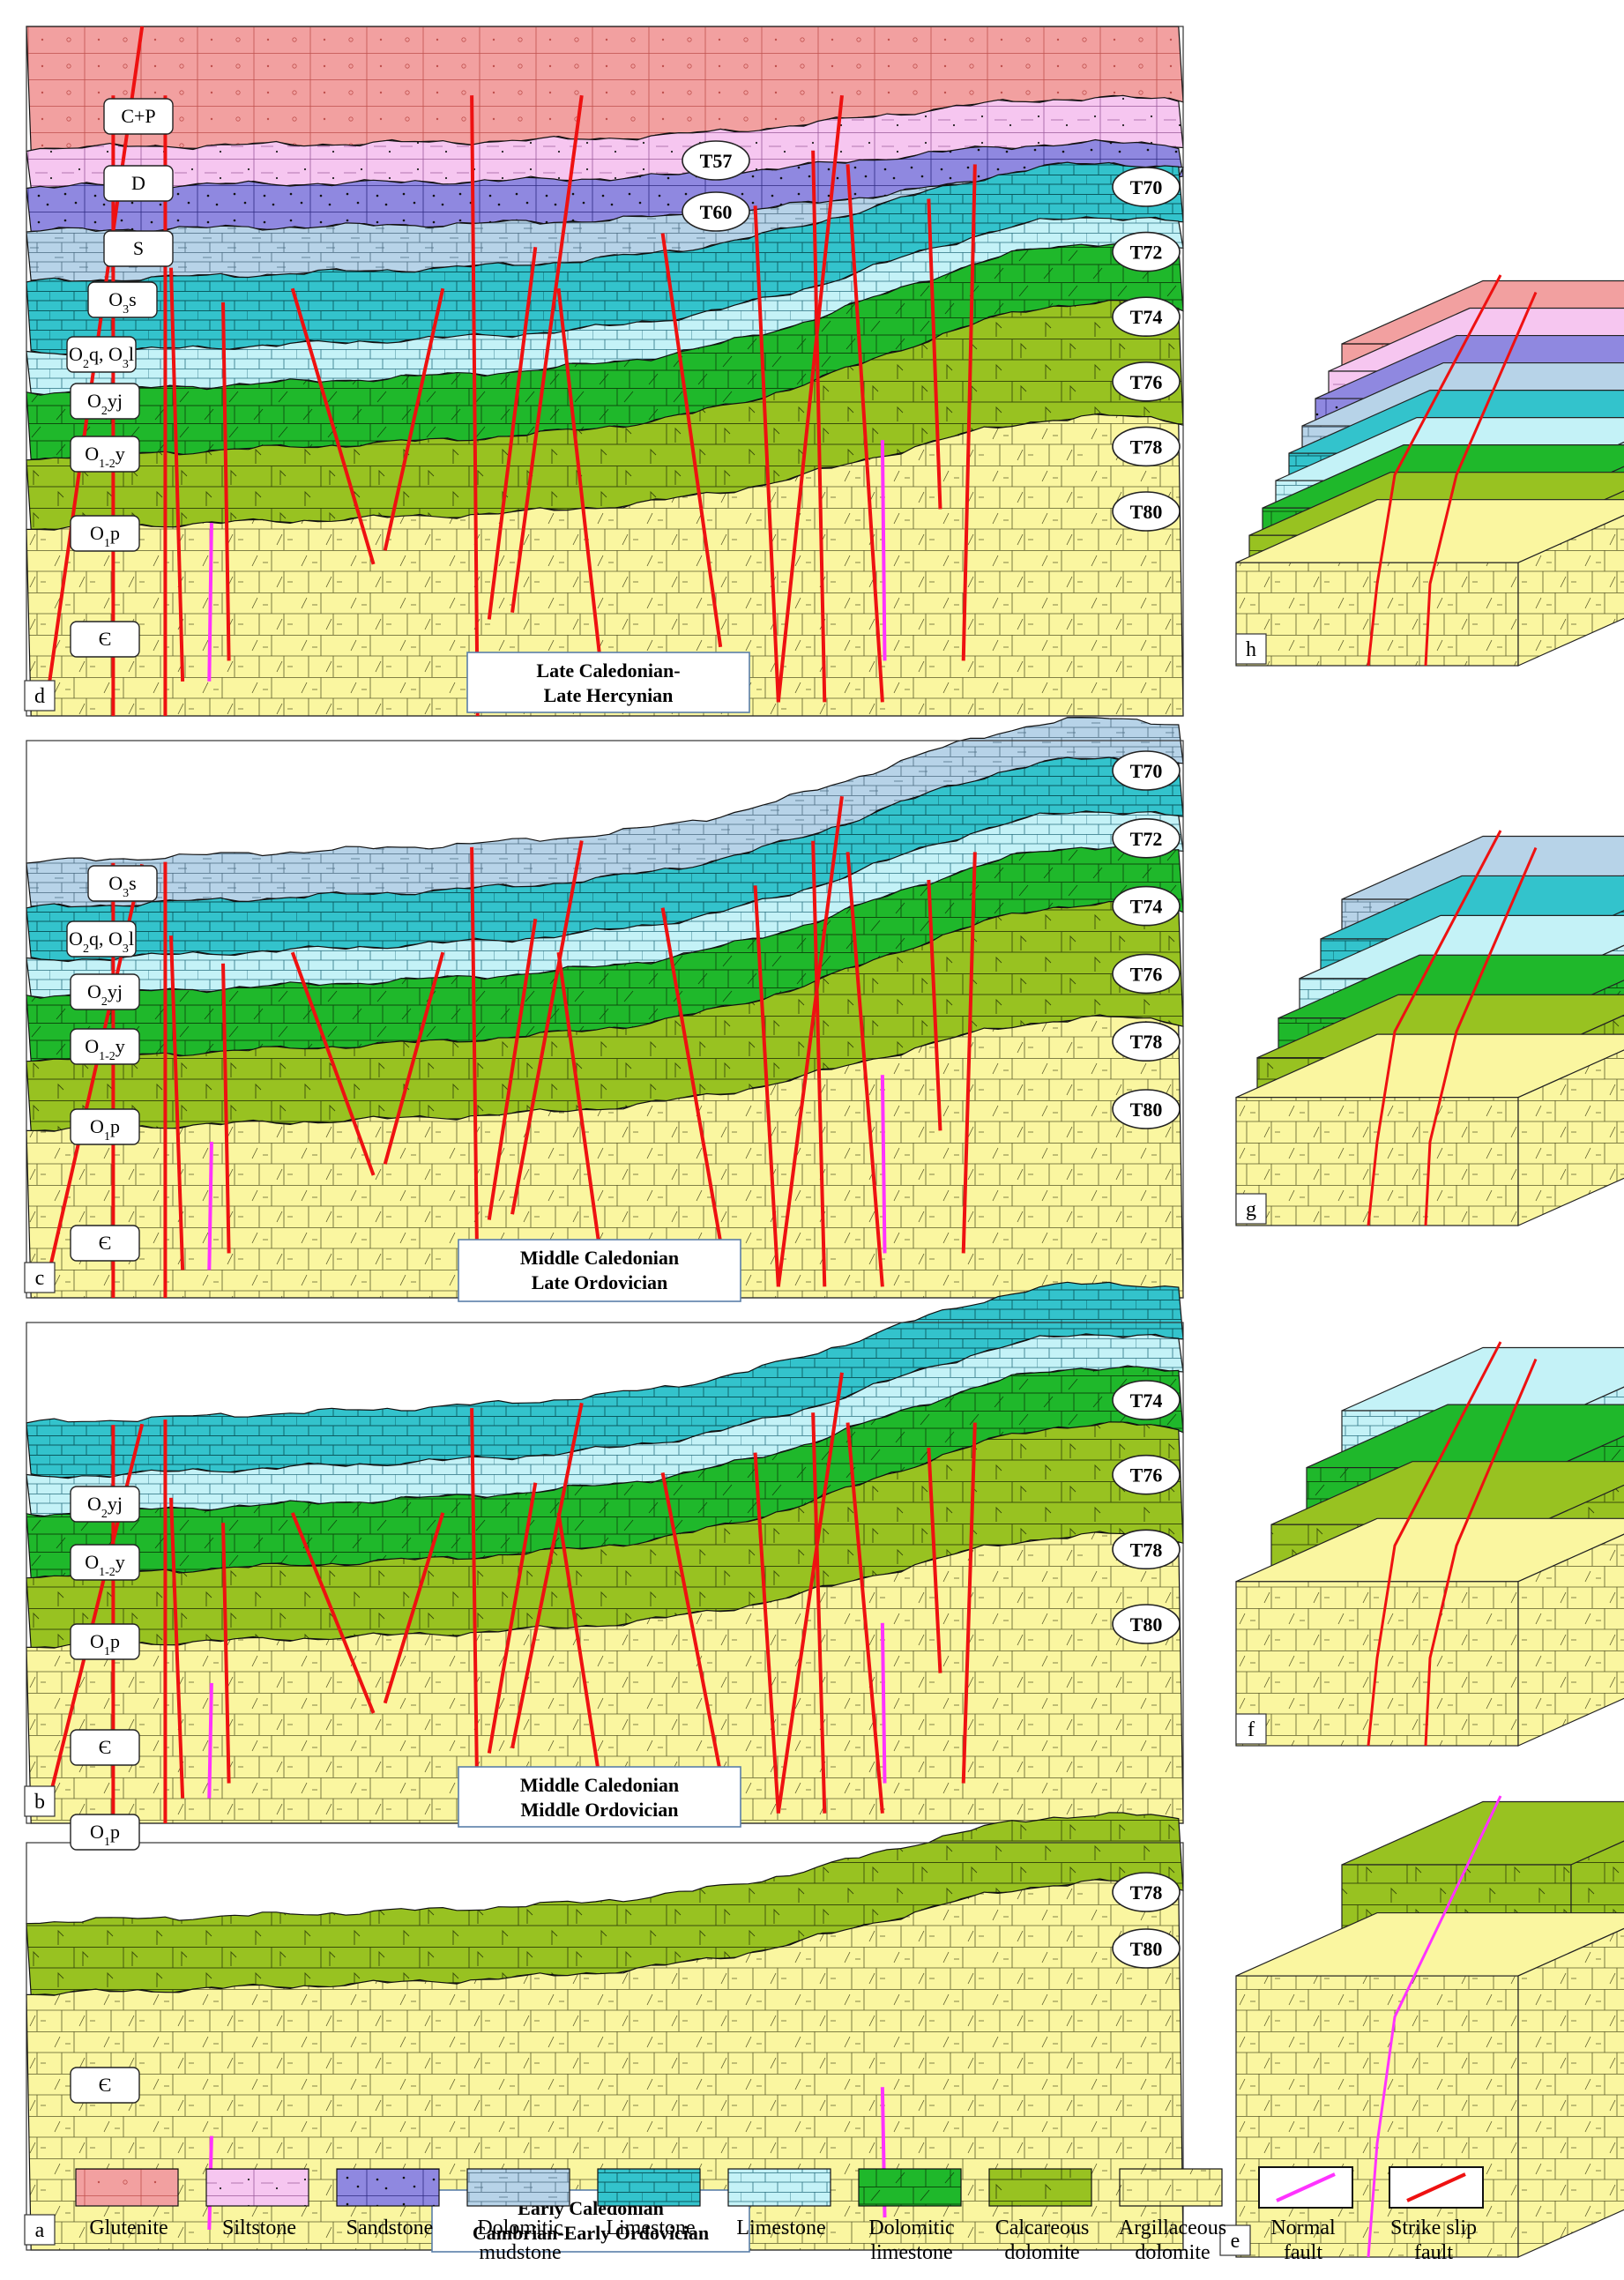  Describe the element at coordinates (1041, 2252) in the screenshot. I see `legend-label: dolomite` at that location.